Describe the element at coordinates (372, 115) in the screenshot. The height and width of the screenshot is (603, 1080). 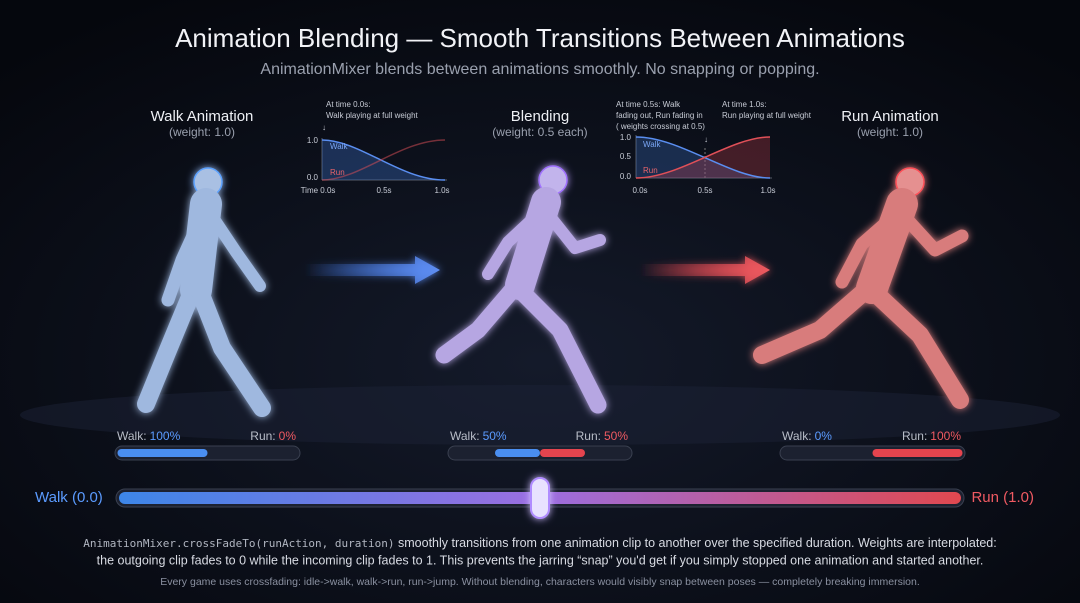
I see `note: Walk playing at full weight` at that location.